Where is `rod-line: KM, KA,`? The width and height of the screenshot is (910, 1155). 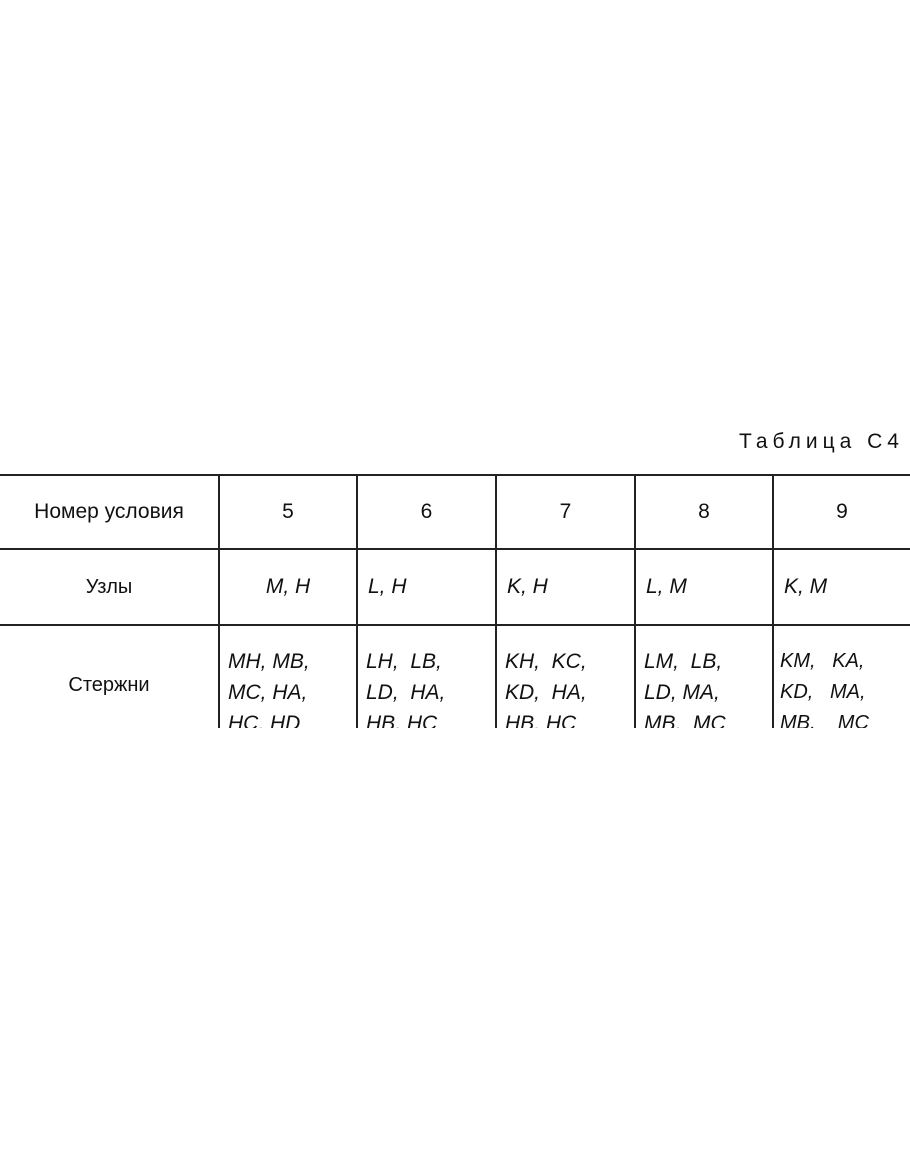 rod-line: KM, KA, is located at coordinates (822, 661).